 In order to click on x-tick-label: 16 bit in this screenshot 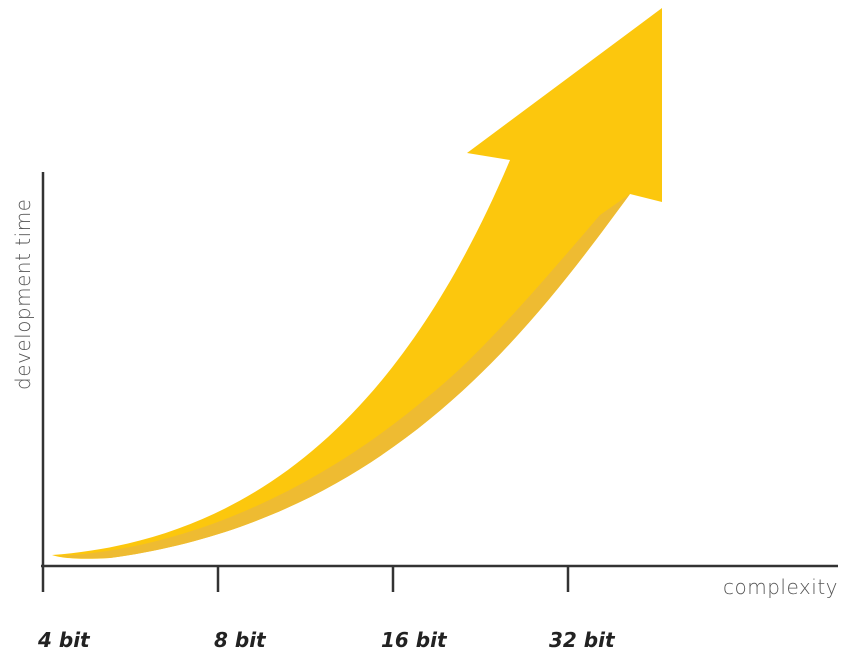, I will do `click(414, 640)`.